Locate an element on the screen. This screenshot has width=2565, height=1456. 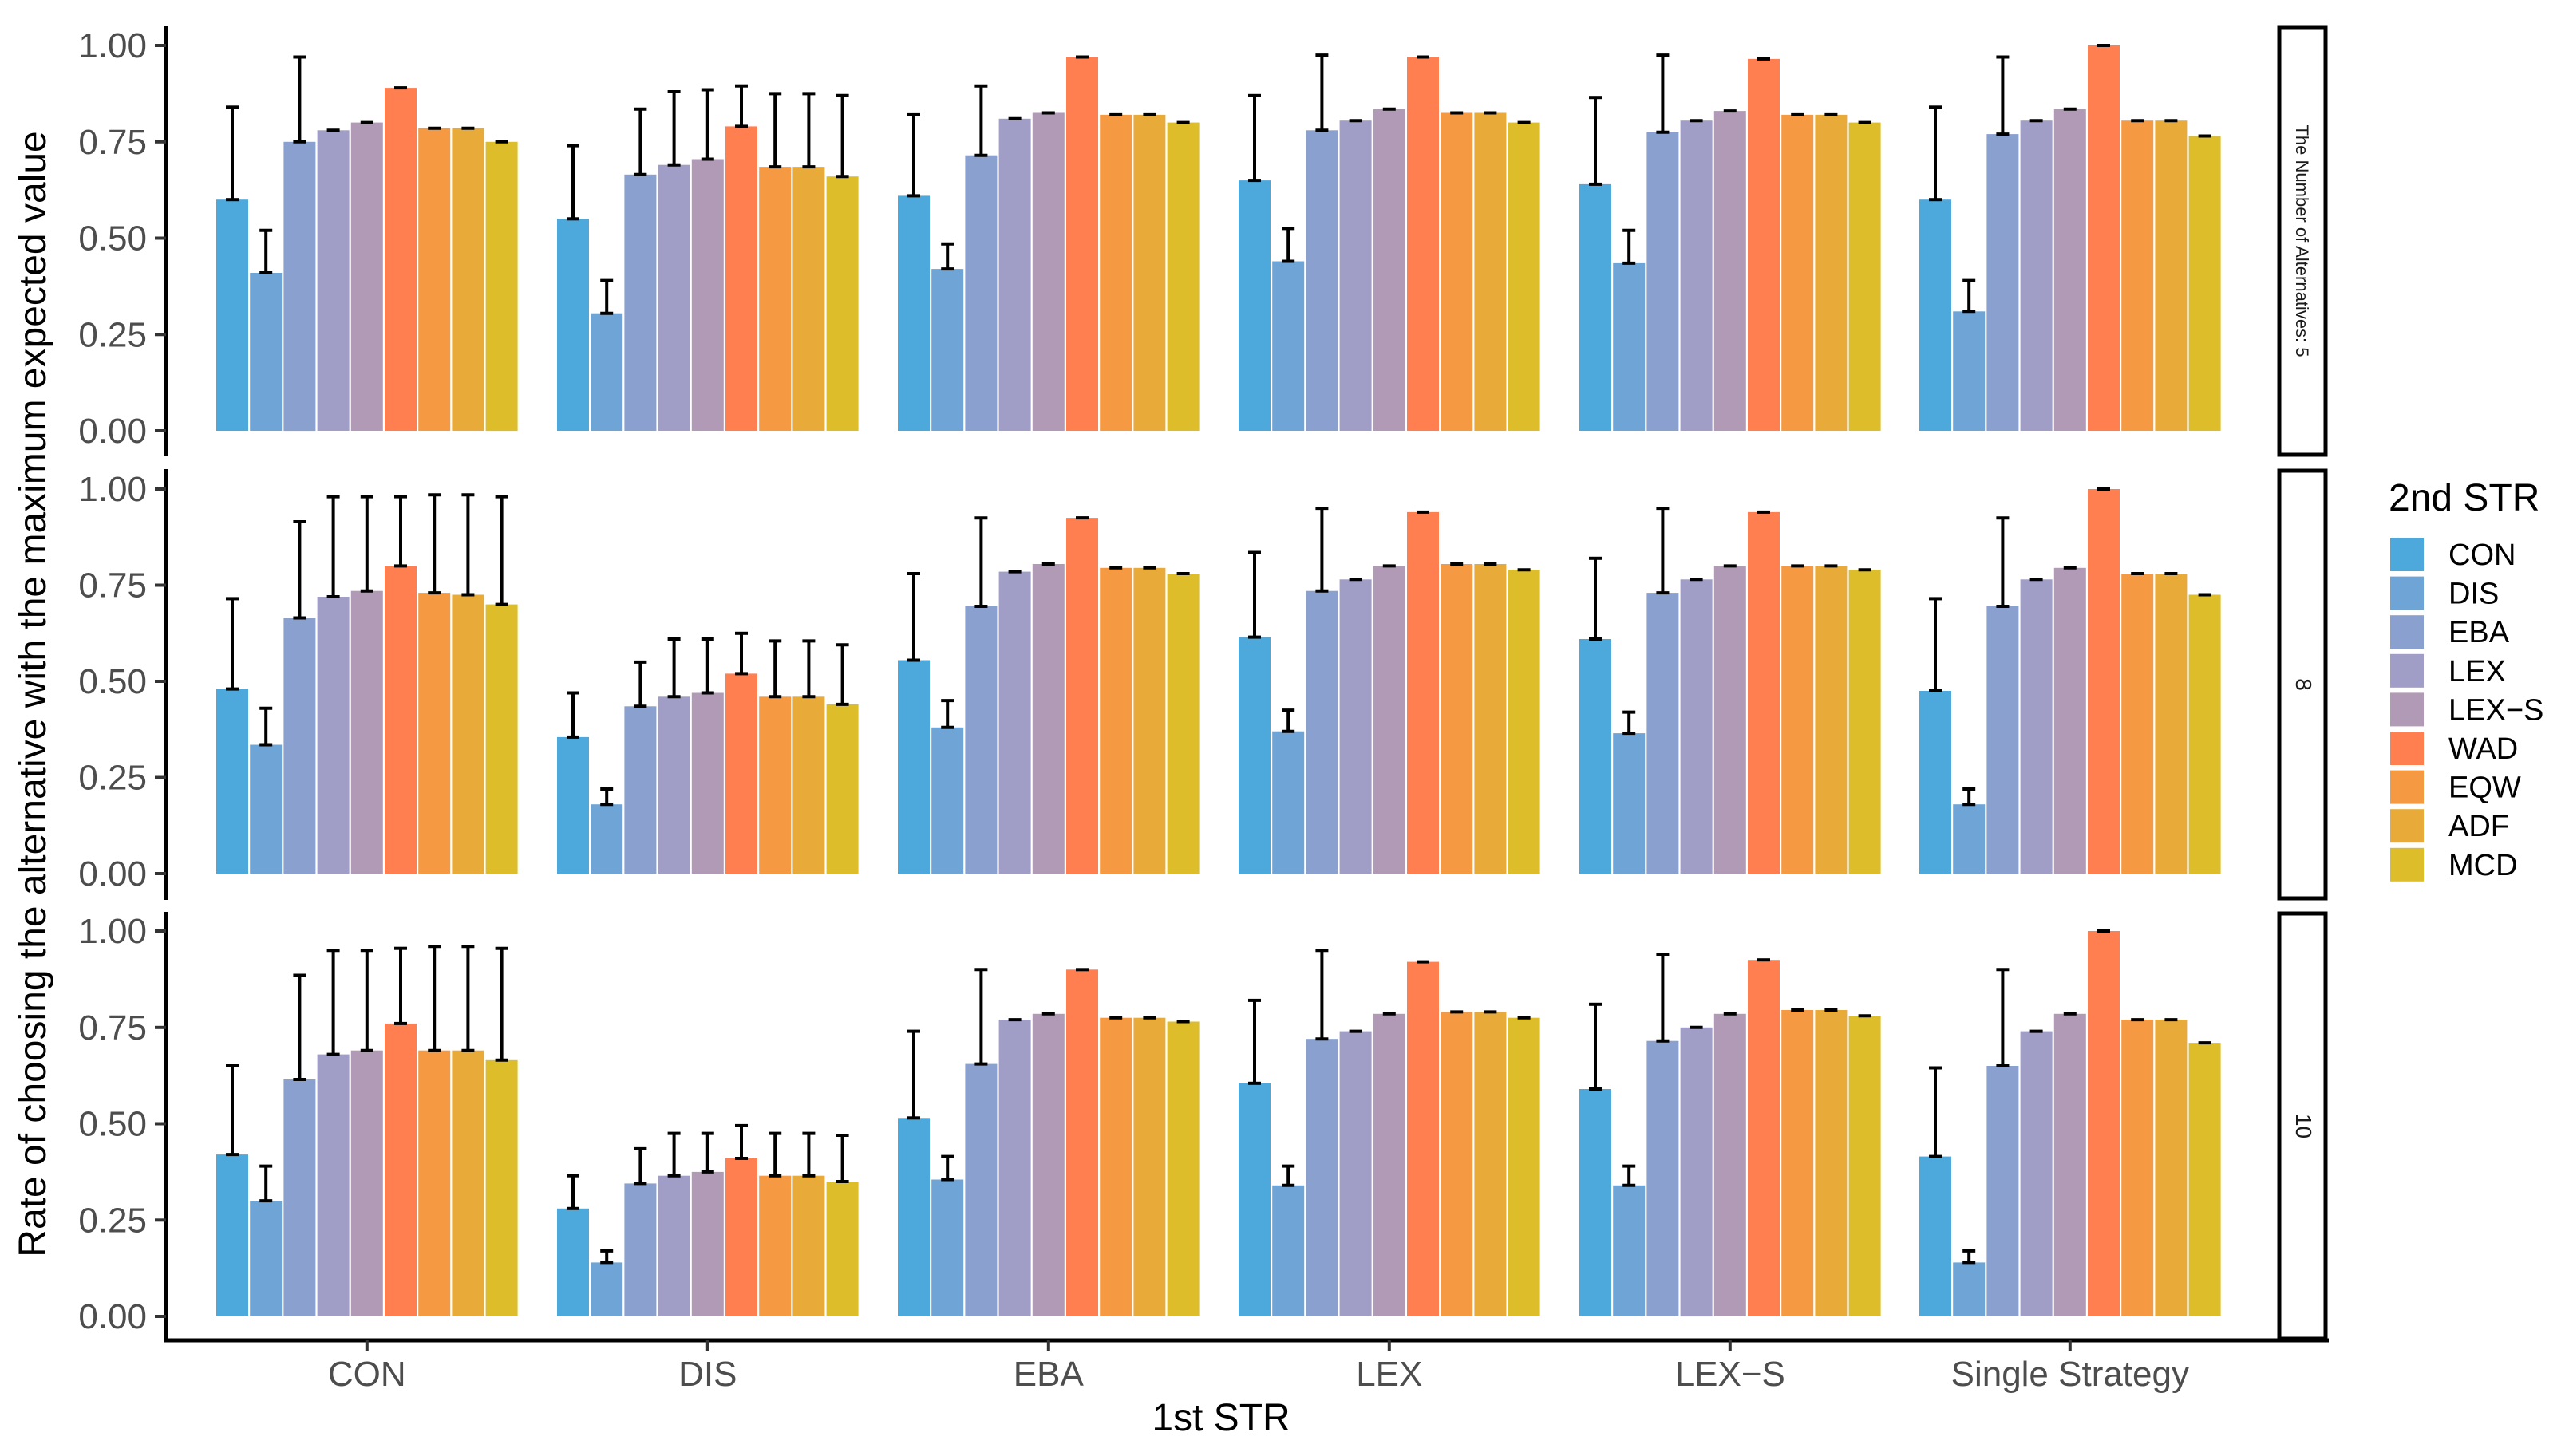
legend-item: EBA is located at coordinates (2450, 632).